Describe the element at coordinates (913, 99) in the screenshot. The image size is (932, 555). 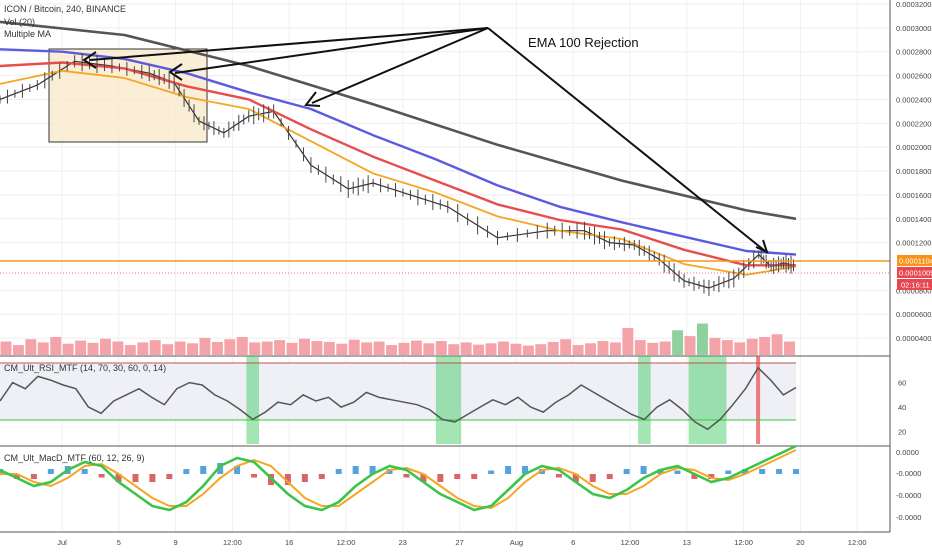
I see `price-tick-label: 0.0002400` at that location.